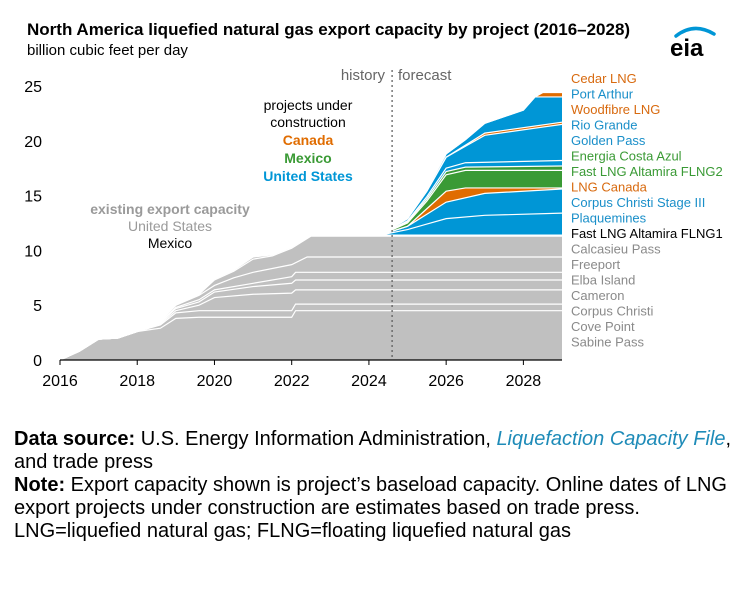  Describe the element at coordinates (612, 311) in the screenshot. I see `legend-item-corpus-christi: Corpus Christi` at that location.